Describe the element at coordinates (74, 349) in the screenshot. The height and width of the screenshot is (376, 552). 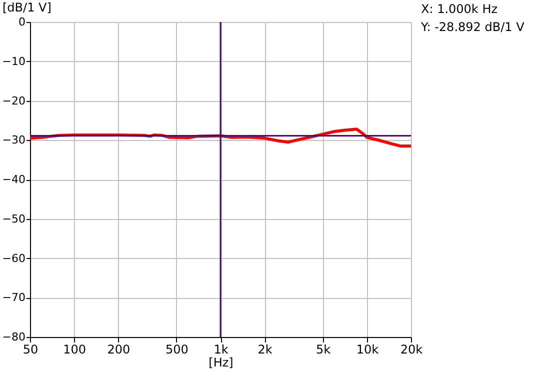
I see `x-tick-label: 100` at that location.